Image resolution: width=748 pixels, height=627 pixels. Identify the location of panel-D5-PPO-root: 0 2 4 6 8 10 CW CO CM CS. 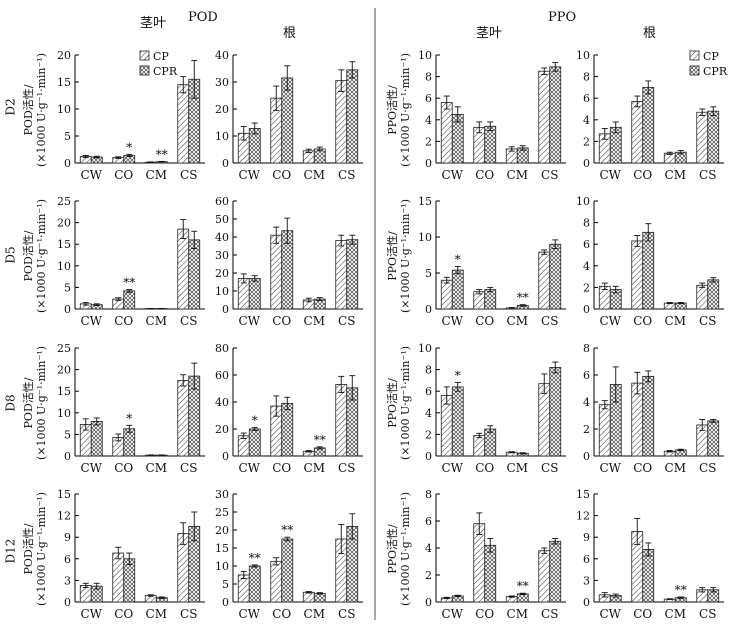
(650, 261).